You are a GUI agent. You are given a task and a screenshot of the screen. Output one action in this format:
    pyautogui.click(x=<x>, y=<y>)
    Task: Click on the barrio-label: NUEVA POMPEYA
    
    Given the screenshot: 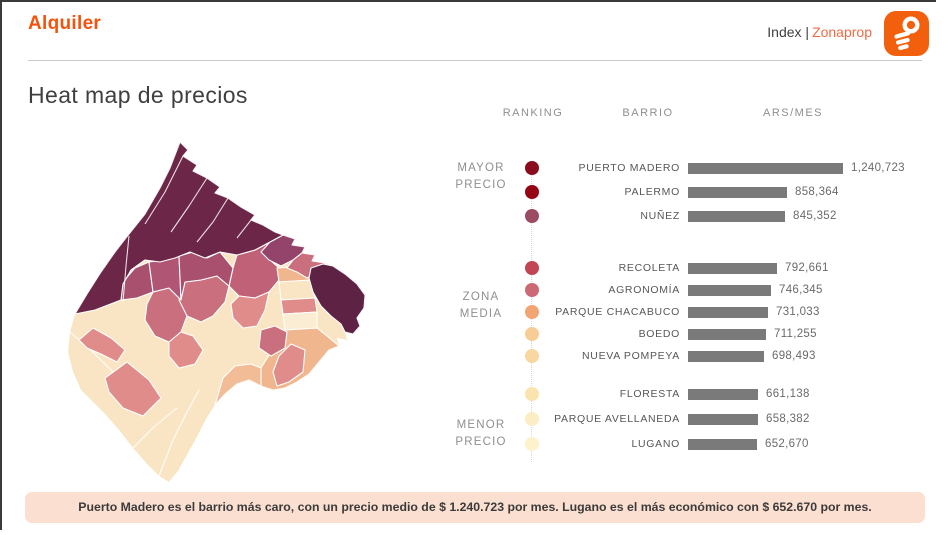 What is the action you would take?
    pyautogui.click(x=631, y=356)
    